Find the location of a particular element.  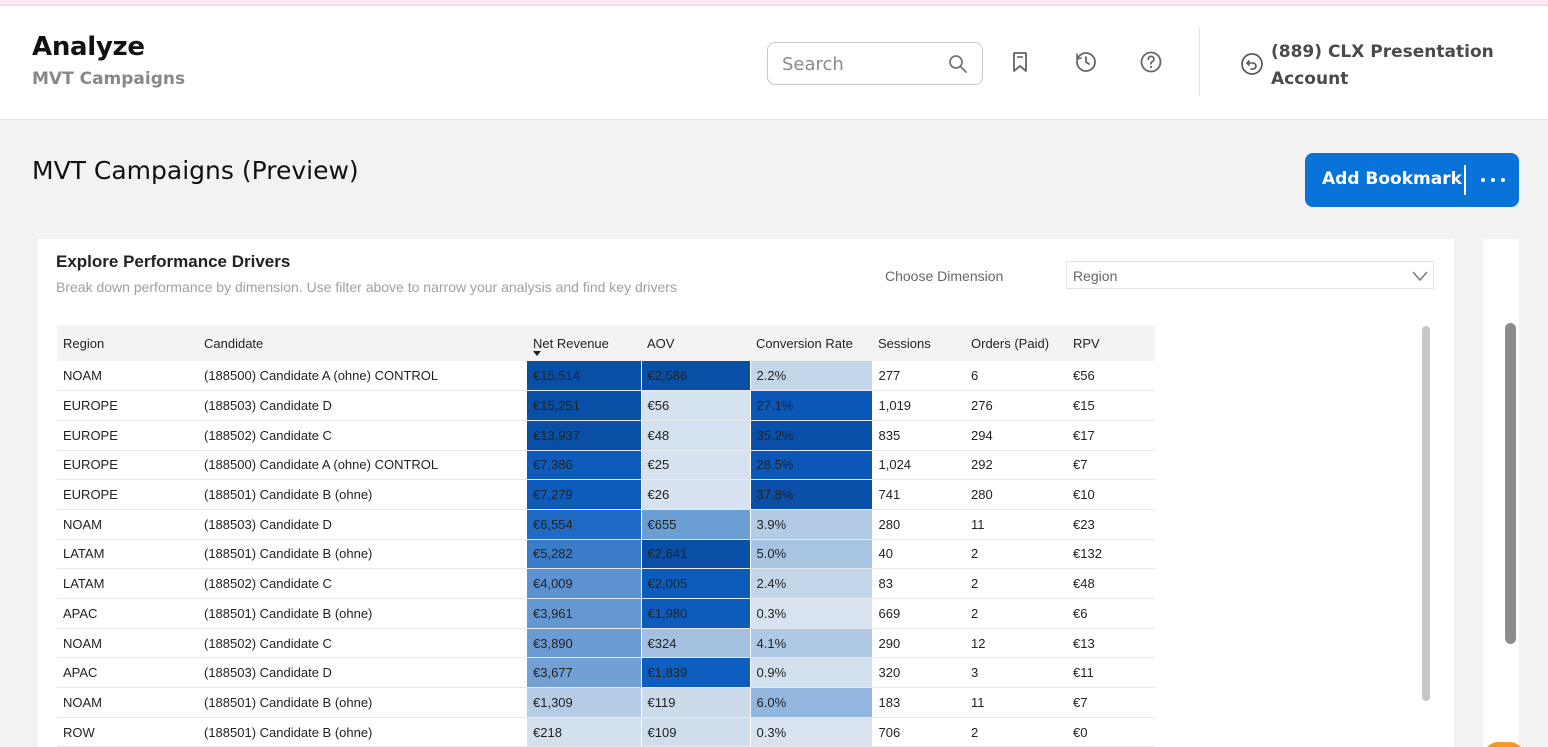

cell-rpv: €48 is located at coordinates (1111, 583).